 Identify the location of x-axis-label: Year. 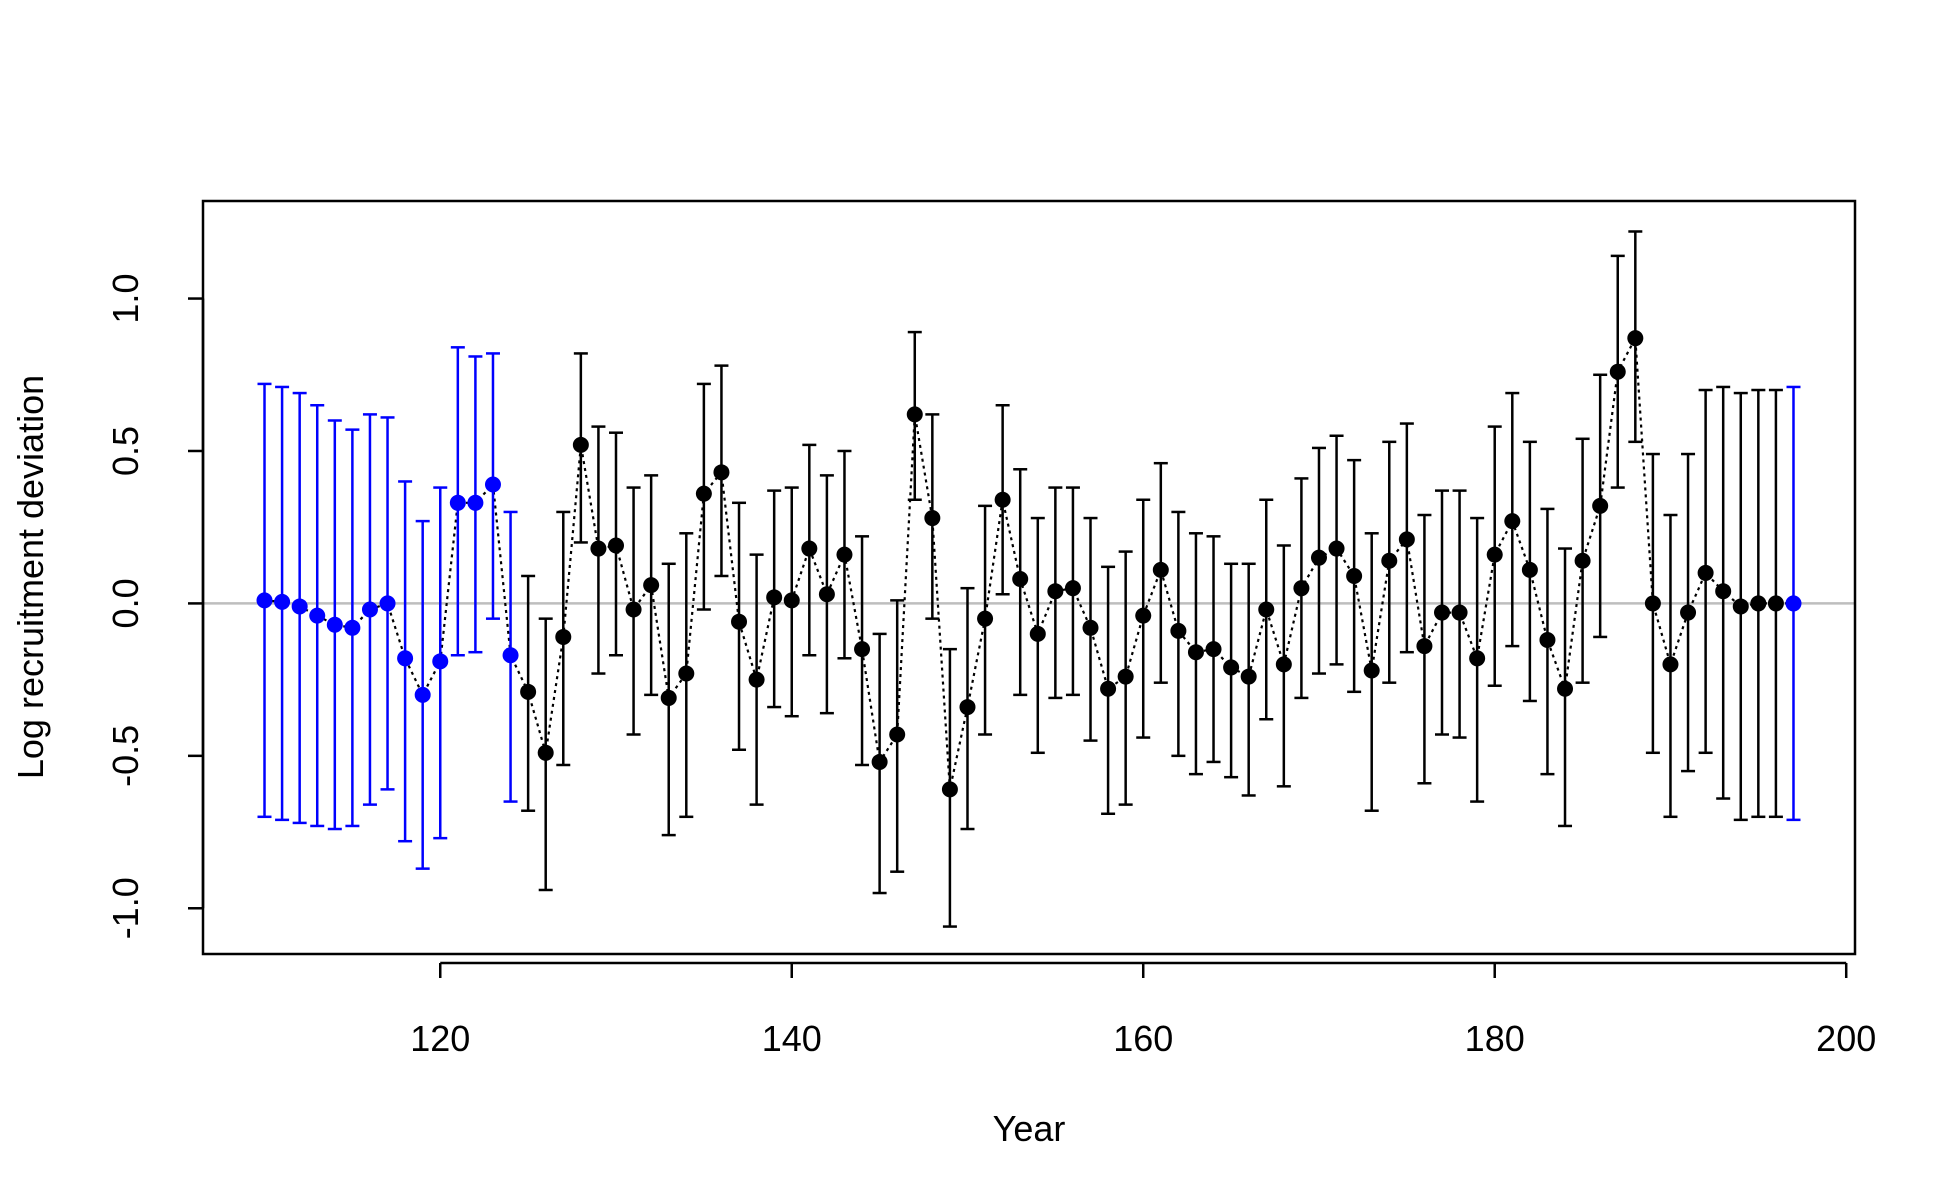
(1029, 1128).